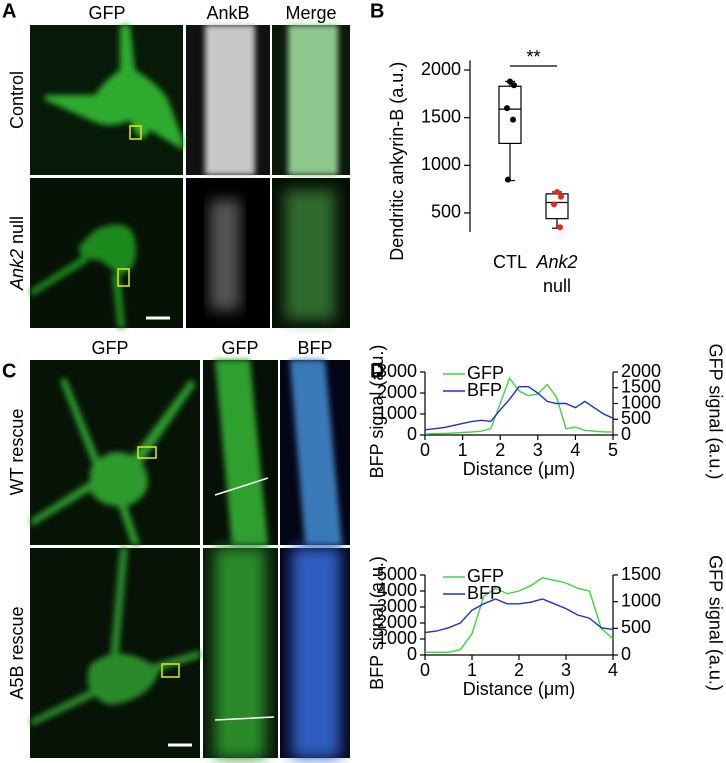 This screenshot has height=763, width=726. What do you see at coordinates (227, 13) in the screenshot?
I see `column-label: AnkB` at bounding box center [227, 13].